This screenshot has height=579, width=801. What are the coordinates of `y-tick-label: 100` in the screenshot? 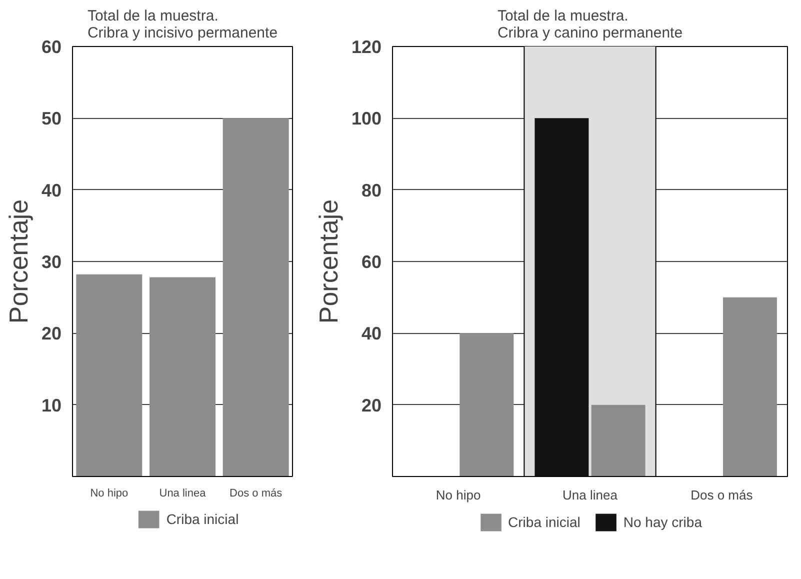 It's located at (366, 118).